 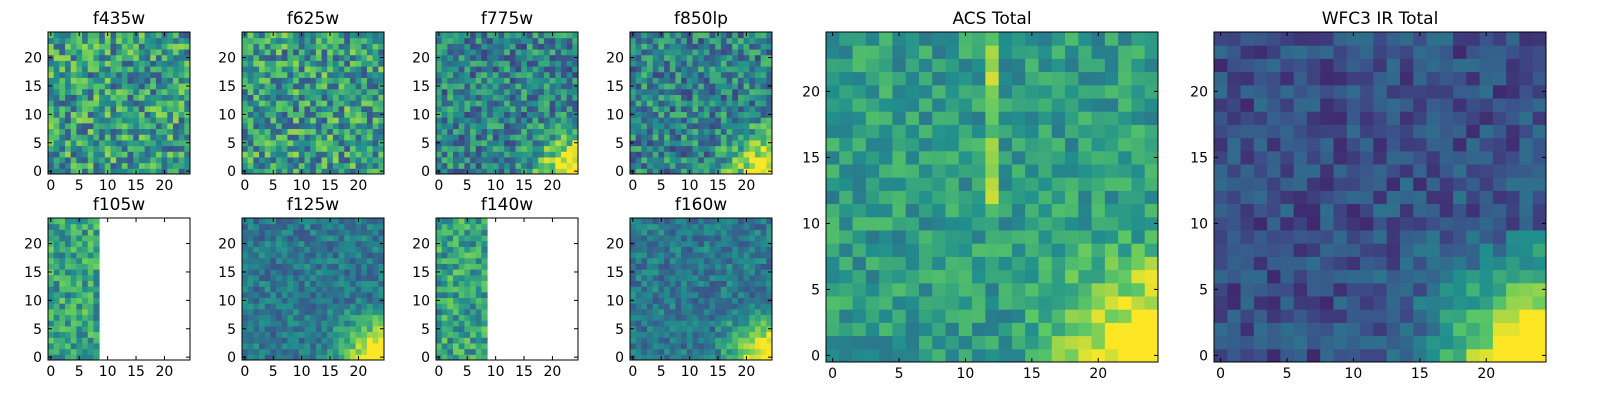 I want to click on y-tick-label: 15, so click(x=227, y=273).